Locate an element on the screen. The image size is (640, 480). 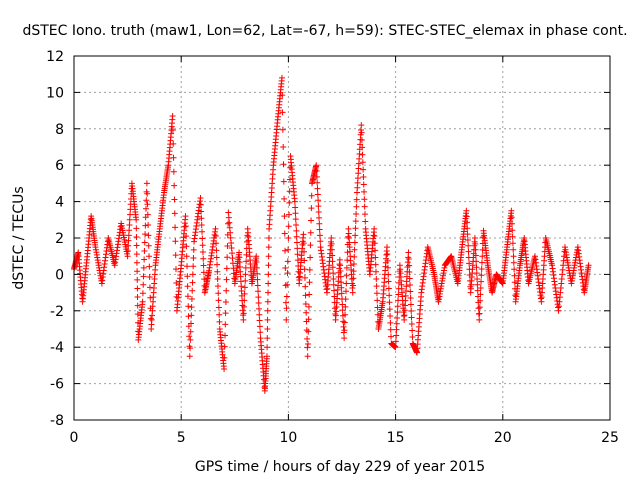
y-tick-labels: -8 -6 -4 -2 0 2 4 6 8 10 12 is located at coordinates (55, 239).